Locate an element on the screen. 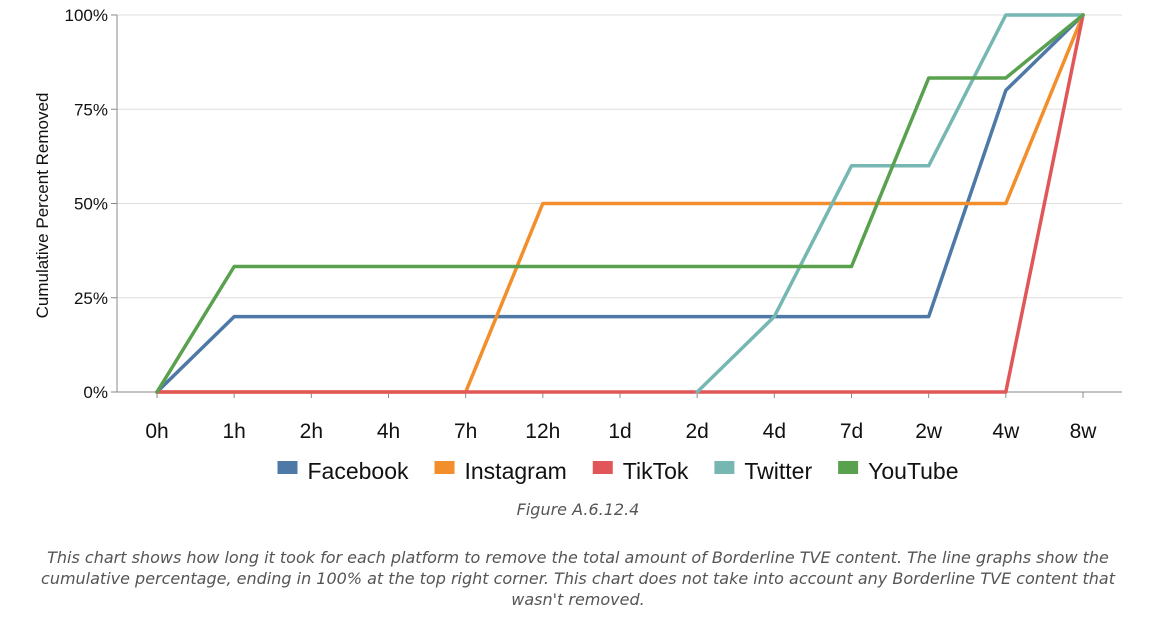 The height and width of the screenshot is (626, 1156). legend-swatch-tiktok is located at coordinates (602, 467).